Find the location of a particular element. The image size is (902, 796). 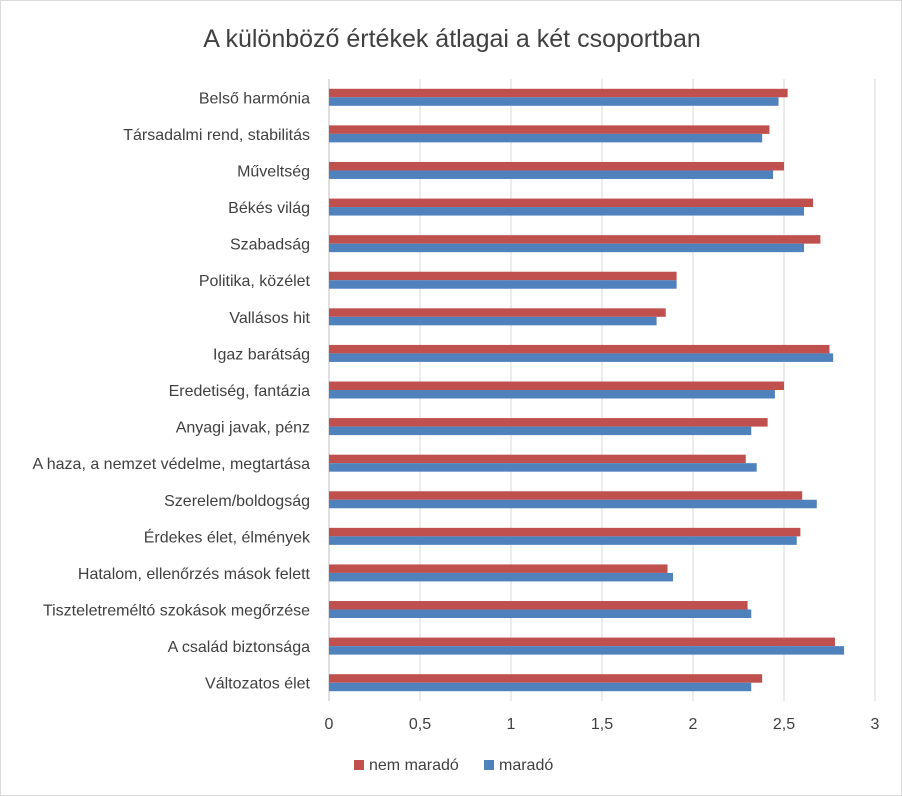

x-tick-label: 1,5 is located at coordinates (602, 724).